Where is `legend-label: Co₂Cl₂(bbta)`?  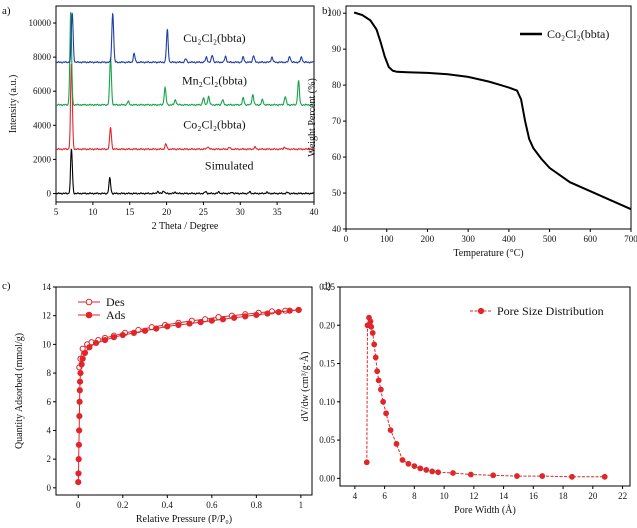
legend-label: Co₂Cl₂(bbta) is located at coordinates (578, 34).